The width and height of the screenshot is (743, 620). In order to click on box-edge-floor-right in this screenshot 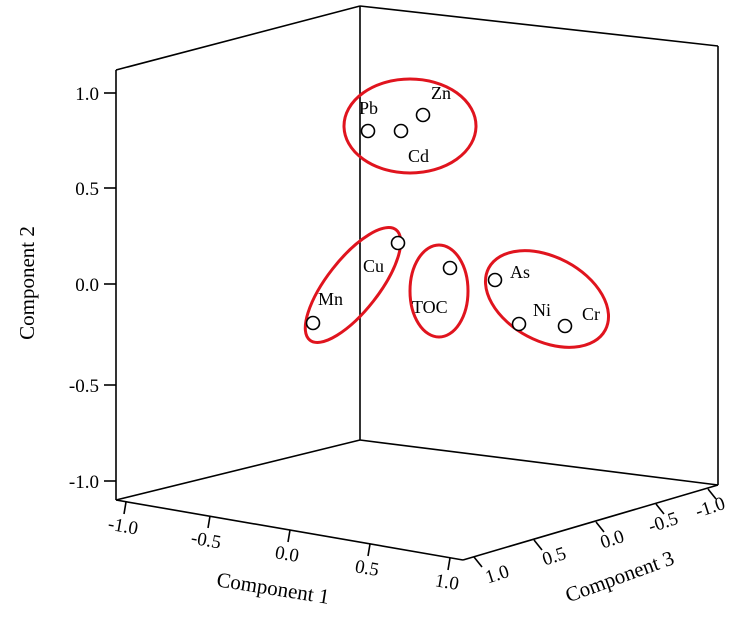, I will do `click(539, 462)`.